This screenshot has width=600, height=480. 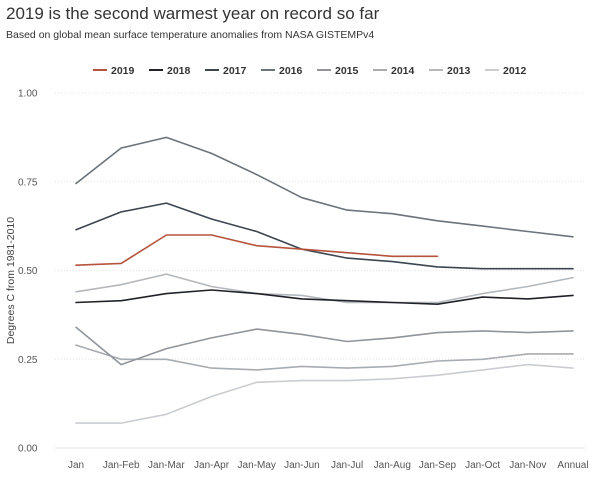 I want to click on legend-label: 2012, so click(x=515, y=71).